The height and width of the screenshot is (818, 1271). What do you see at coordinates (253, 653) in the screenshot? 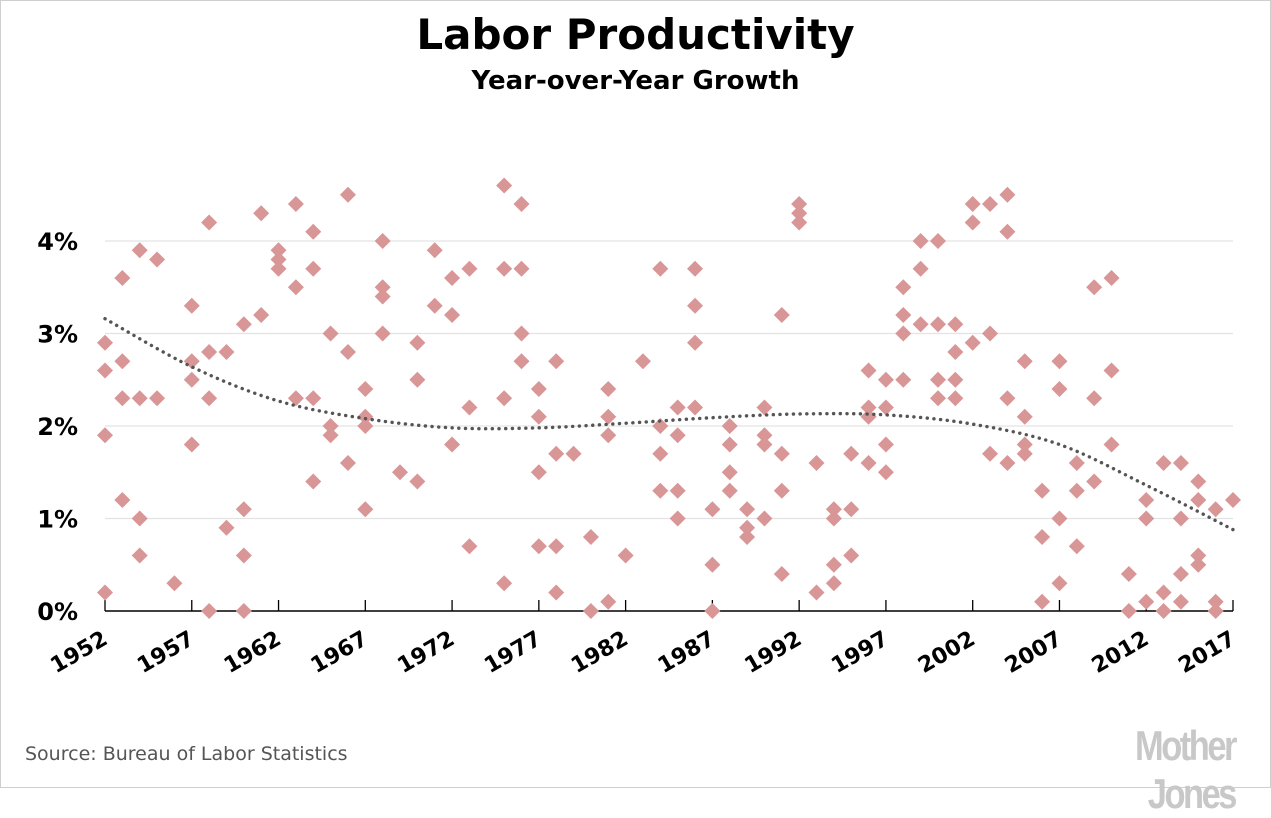
I see `x-tick-label: 1962` at bounding box center [253, 653].